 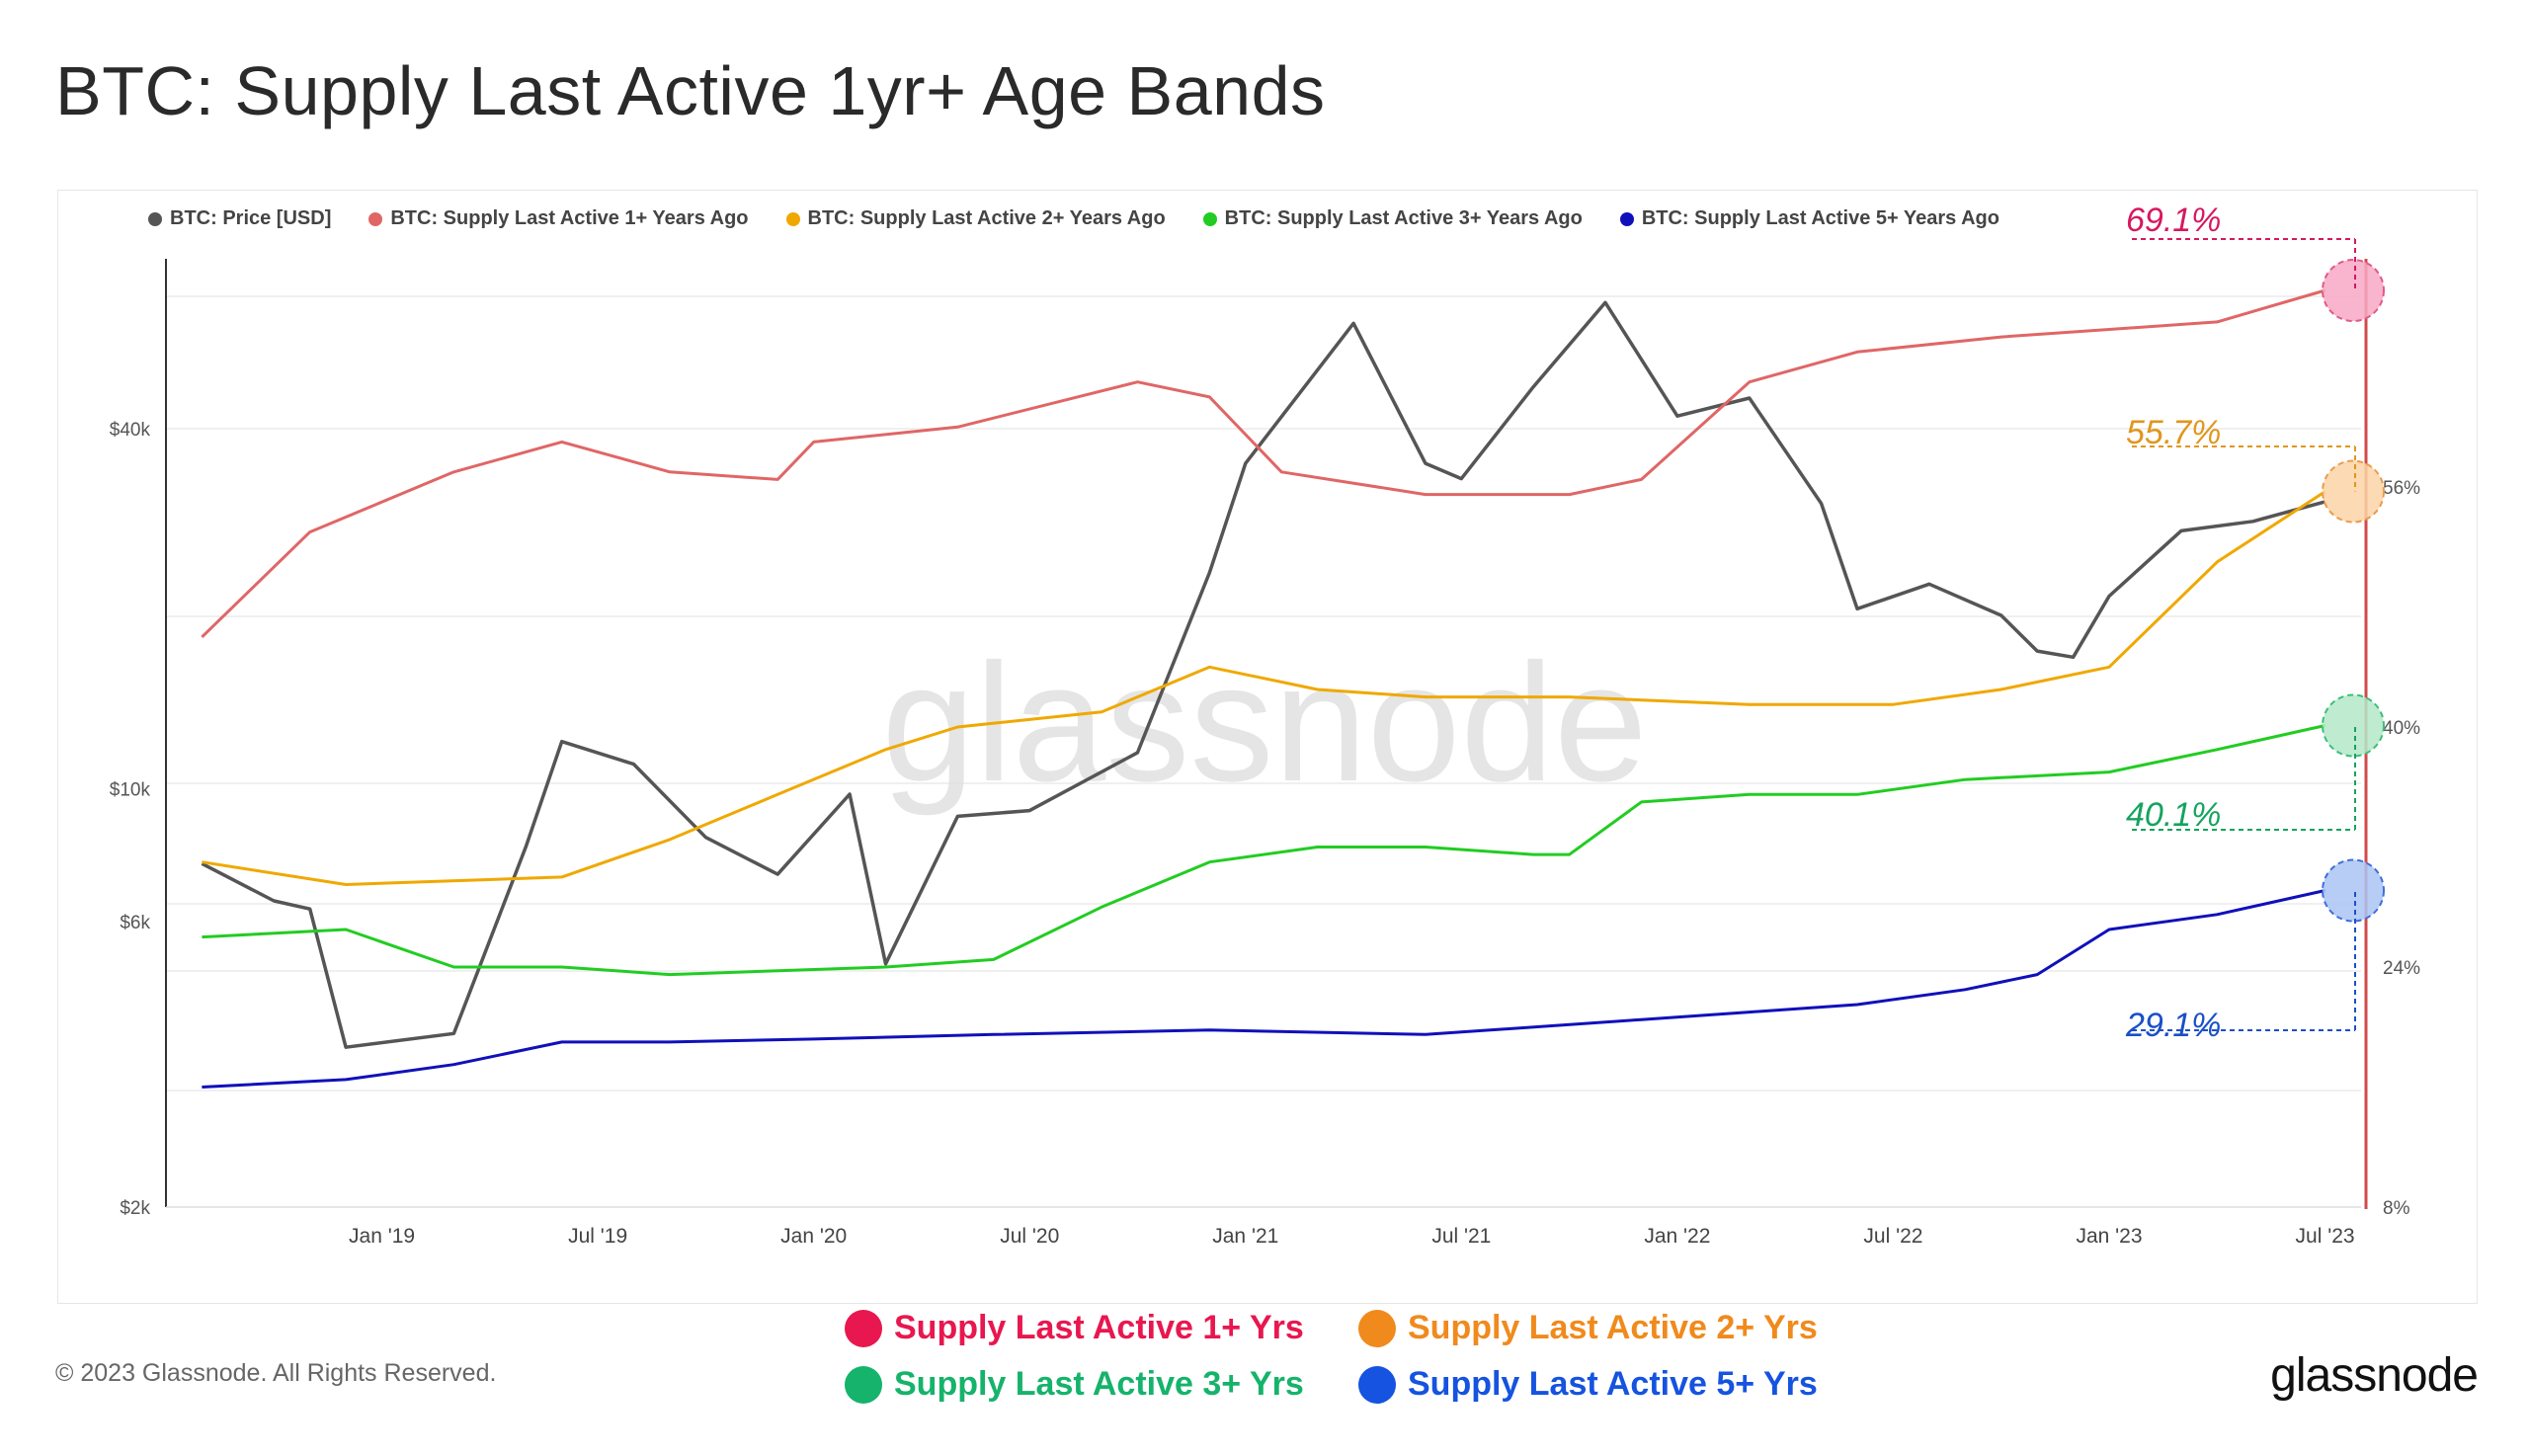 What do you see at coordinates (813, 1236) in the screenshot?
I see `x-tick-label: Jan '20` at bounding box center [813, 1236].